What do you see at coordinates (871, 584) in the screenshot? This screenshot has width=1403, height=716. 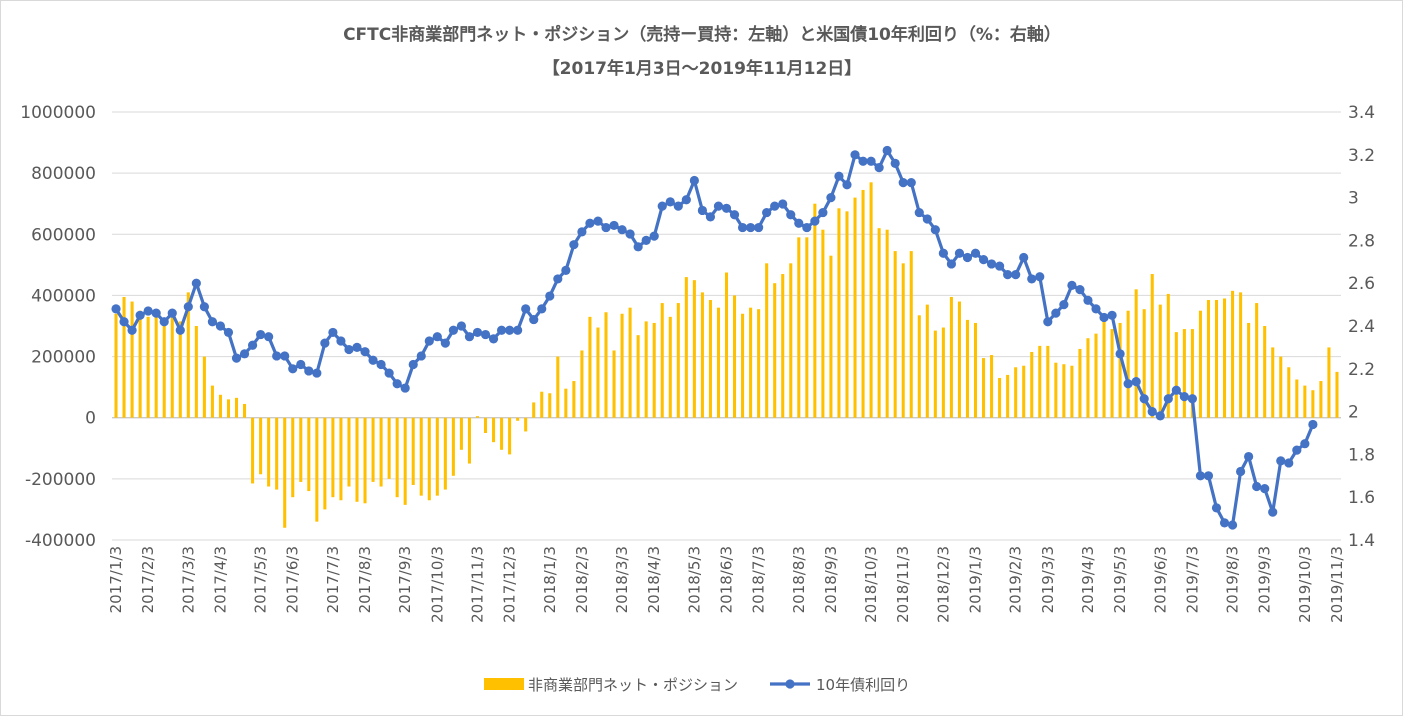 I see `x-tick-label: 2018/10/3` at bounding box center [871, 584].